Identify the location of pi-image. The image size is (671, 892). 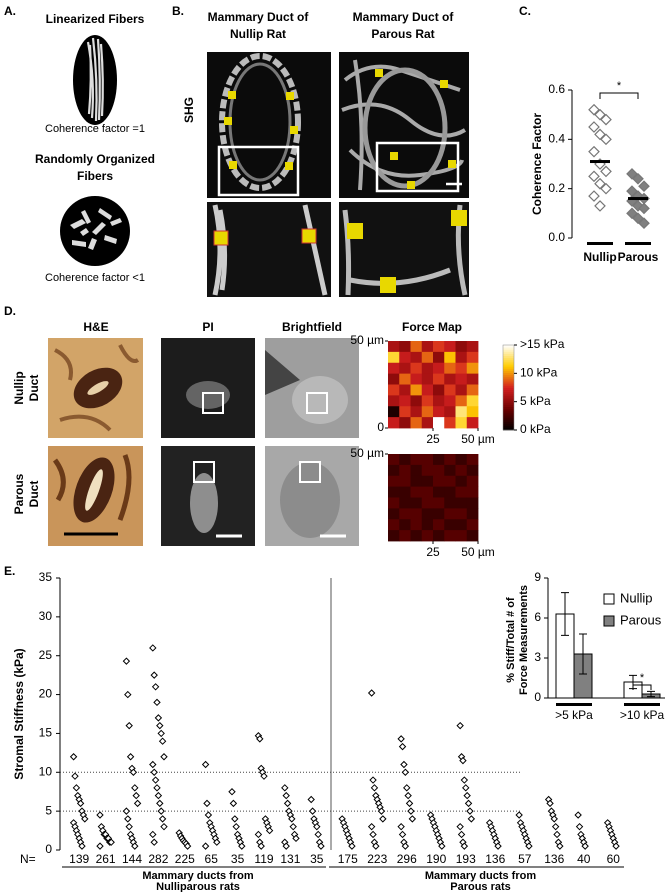
(208, 388).